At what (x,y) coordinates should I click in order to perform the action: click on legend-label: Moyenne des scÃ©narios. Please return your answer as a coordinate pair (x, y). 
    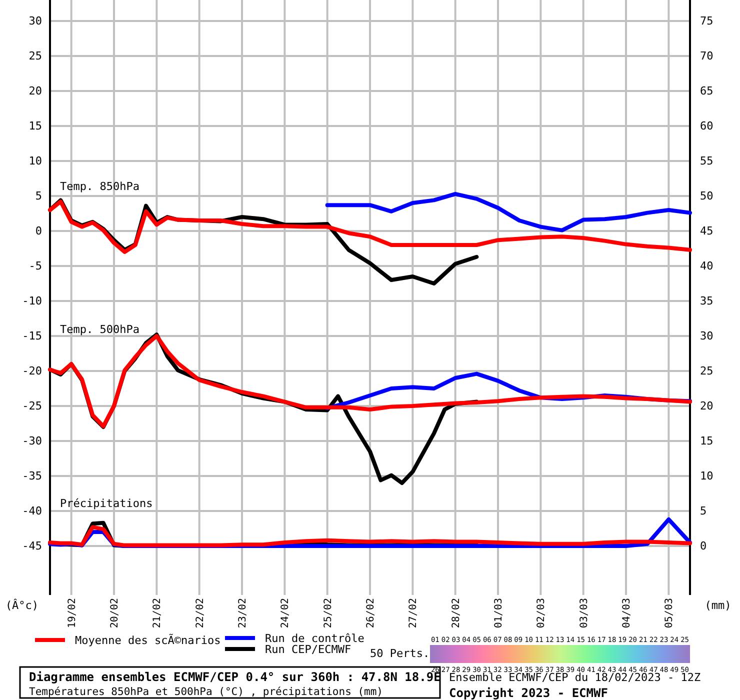
    Looking at the image, I should click on (148, 640).